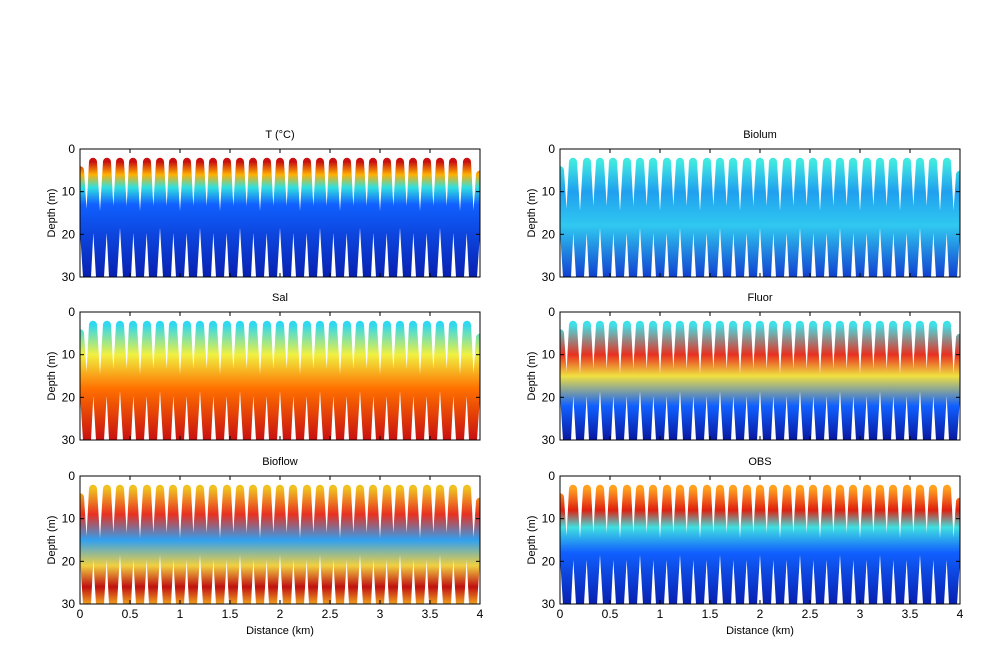 This screenshot has height=650, width=1000. What do you see at coordinates (759, 298) in the screenshot?
I see `panel-title: Fluor` at bounding box center [759, 298].